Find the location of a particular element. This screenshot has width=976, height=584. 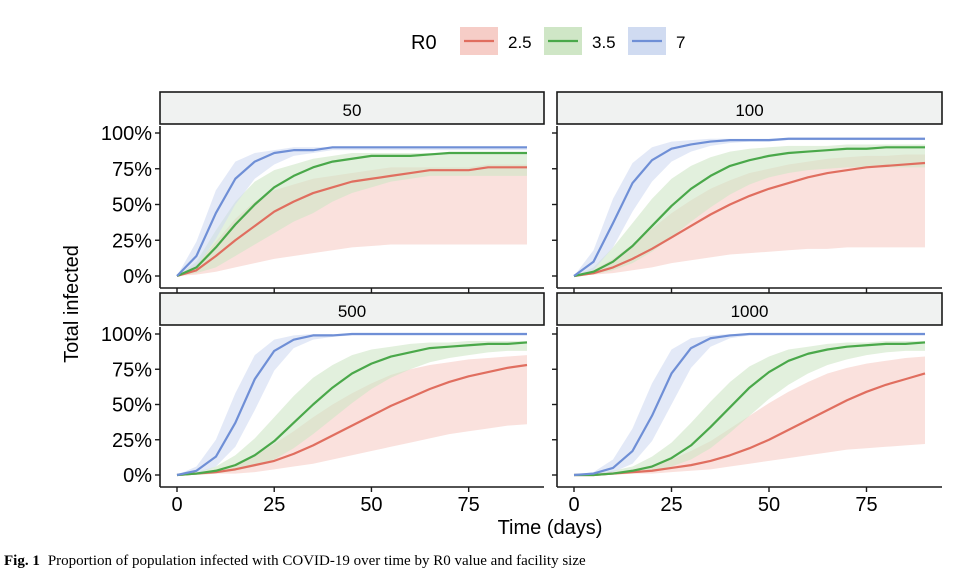

legend-entry-2-5: 2.5 is located at coordinates (496, 41).